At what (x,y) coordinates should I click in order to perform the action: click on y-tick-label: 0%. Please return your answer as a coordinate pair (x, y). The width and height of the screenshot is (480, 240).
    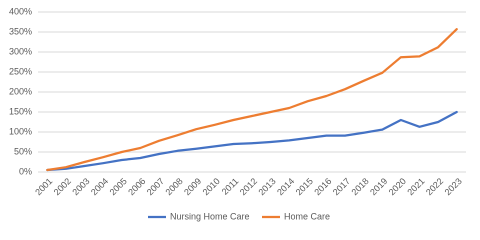
    Looking at the image, I should click on (25, 171).